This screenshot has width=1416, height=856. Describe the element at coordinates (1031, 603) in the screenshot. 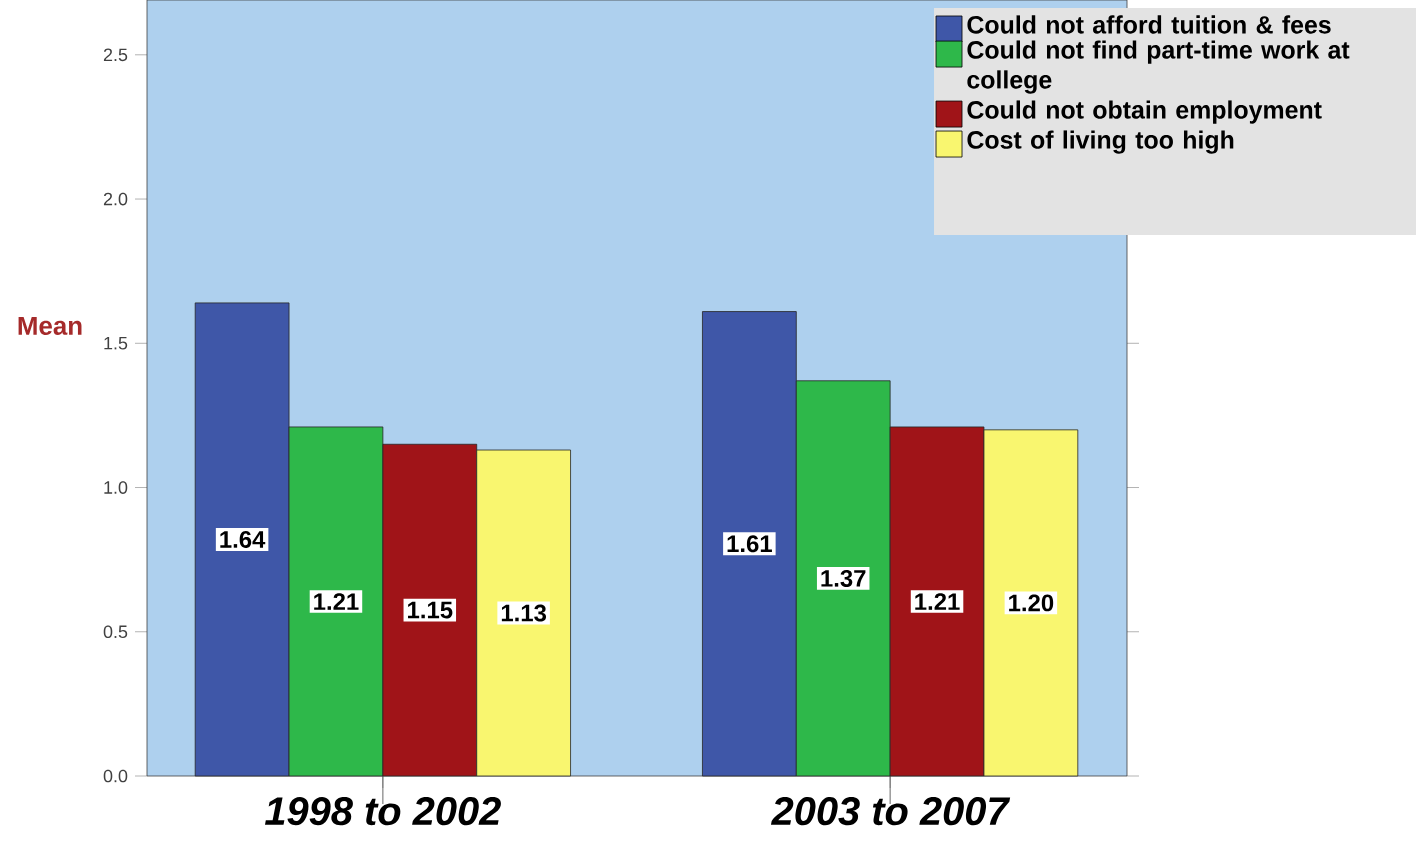

I see `data-label: 1.20` at that location.